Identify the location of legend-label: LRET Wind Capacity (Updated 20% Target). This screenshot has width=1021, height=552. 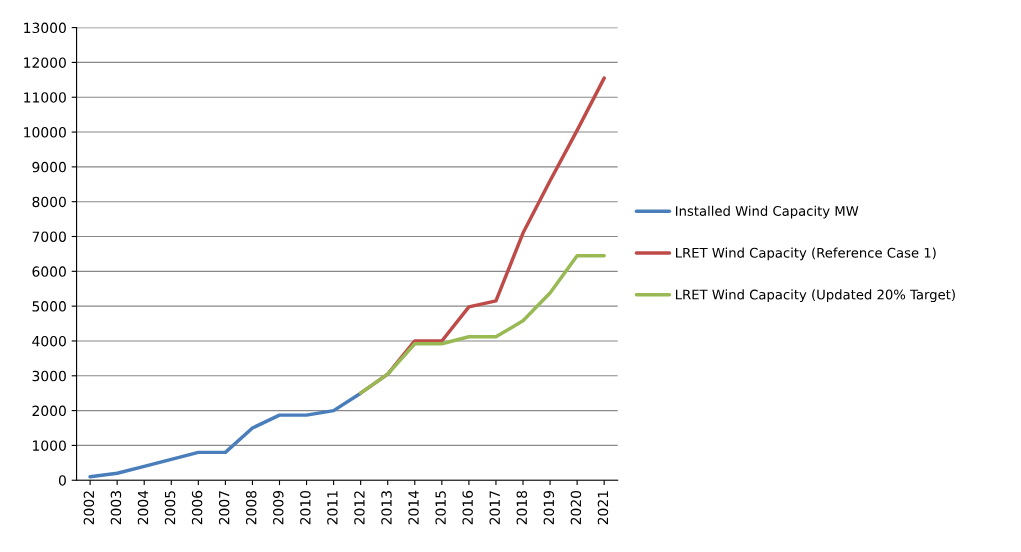
(815, 296).